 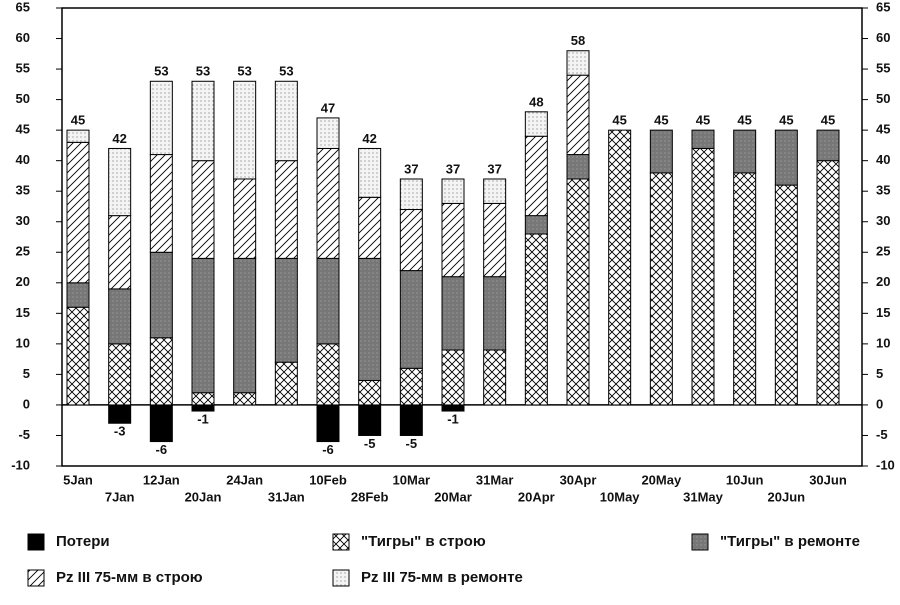 What do you see at coordinates (883, 251) in the screenshot?
I see `y2-tick-label: 25` at bounding box center [883, 251].